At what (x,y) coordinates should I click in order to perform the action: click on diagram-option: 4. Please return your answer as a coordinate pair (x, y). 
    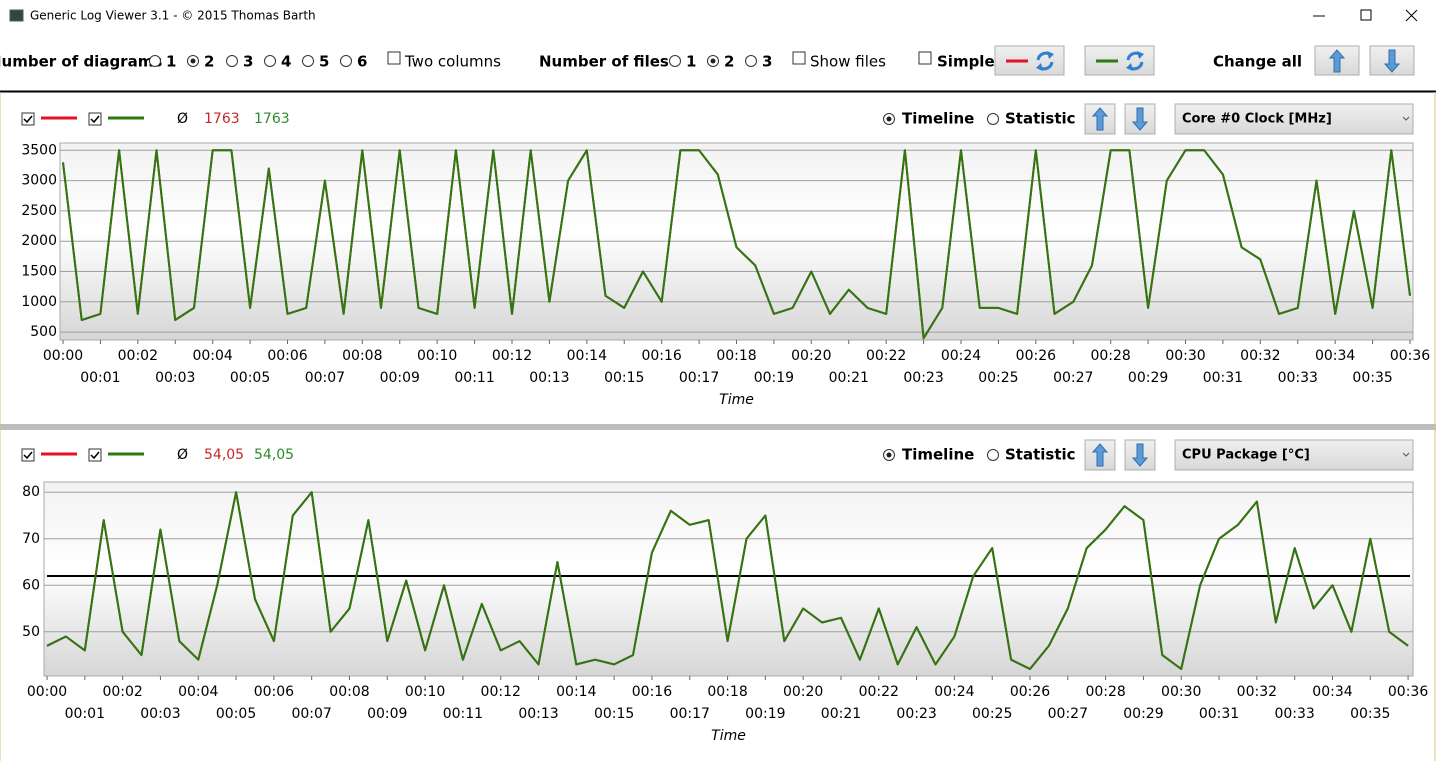
    Looking at the image, I should click on (286, 62).